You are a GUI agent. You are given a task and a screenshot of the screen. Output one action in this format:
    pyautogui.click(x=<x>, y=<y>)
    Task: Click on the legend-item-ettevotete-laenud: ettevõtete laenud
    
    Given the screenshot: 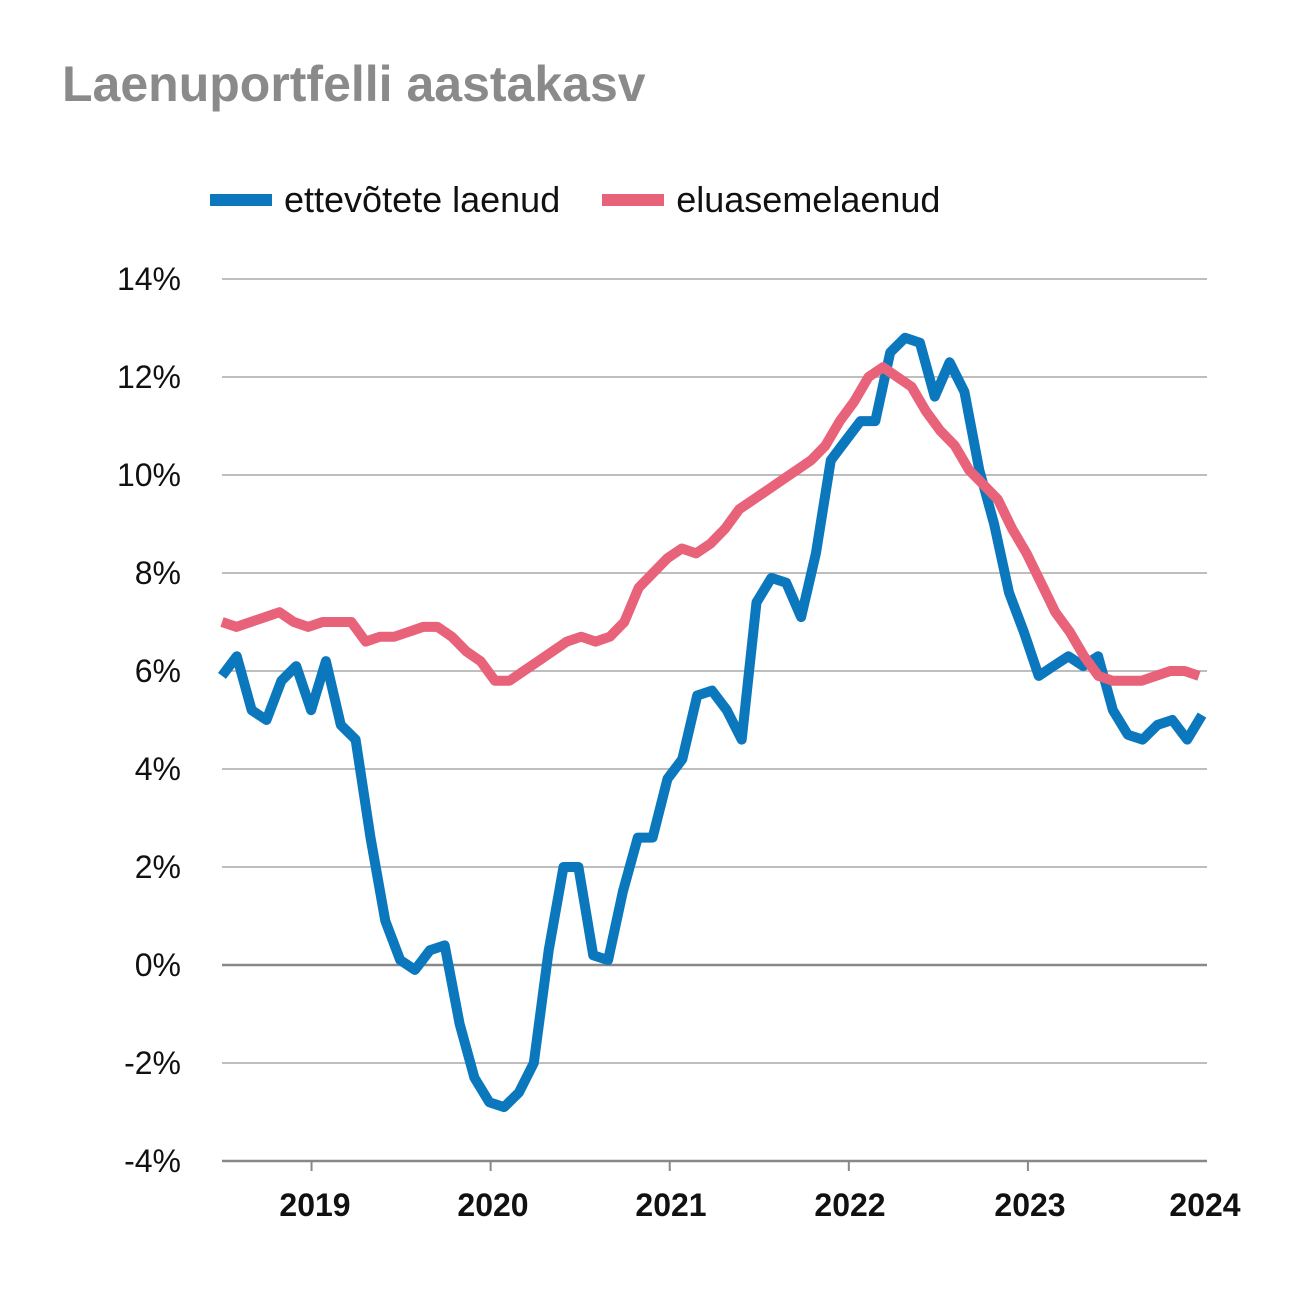 What is the action you would take?
    pyautogui.click(x=385, y=200)
    